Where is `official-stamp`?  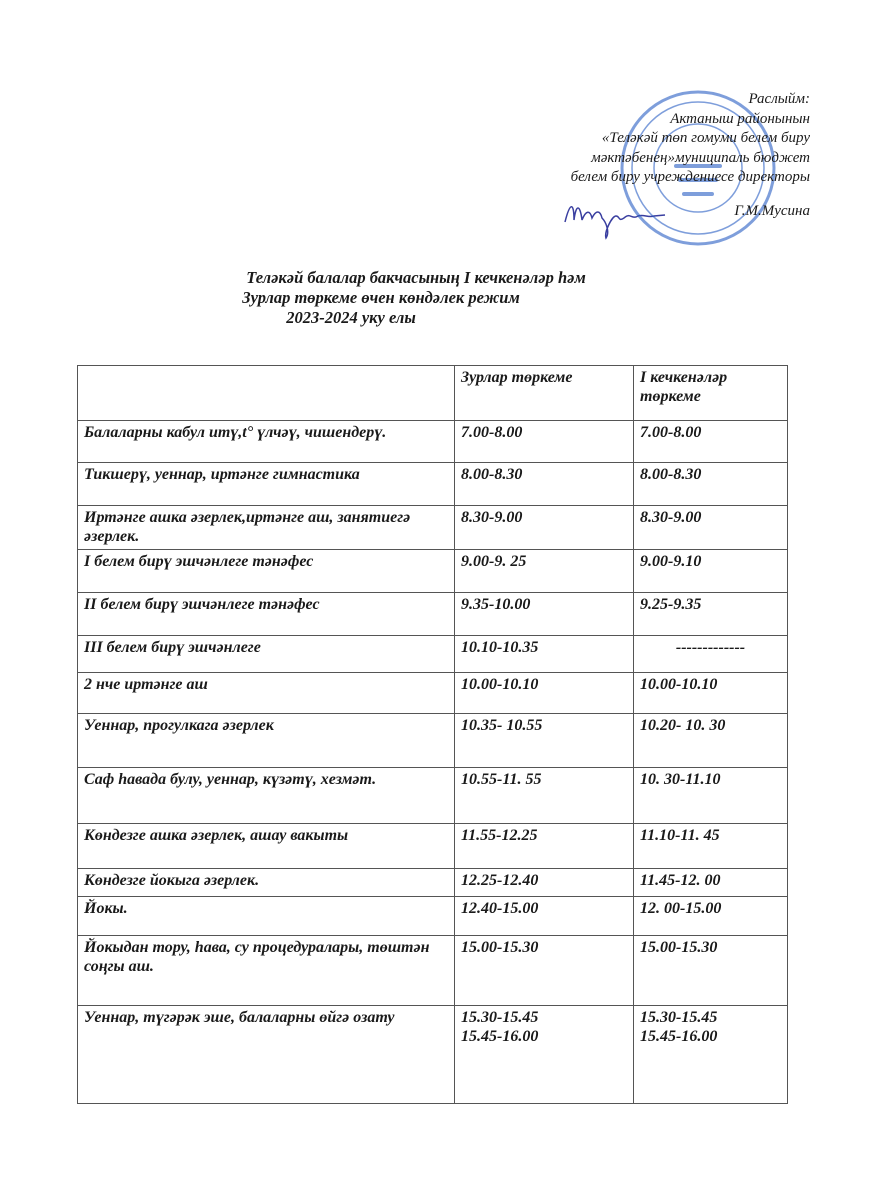 official-stamp is located at coordinates (698, 168).